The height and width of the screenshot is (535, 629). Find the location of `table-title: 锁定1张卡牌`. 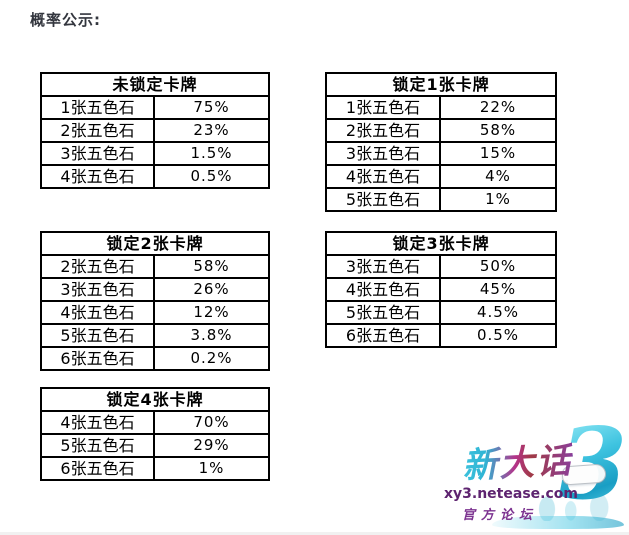

table-title: 锁定1张卡牌 is located at coordinates (441, 84).